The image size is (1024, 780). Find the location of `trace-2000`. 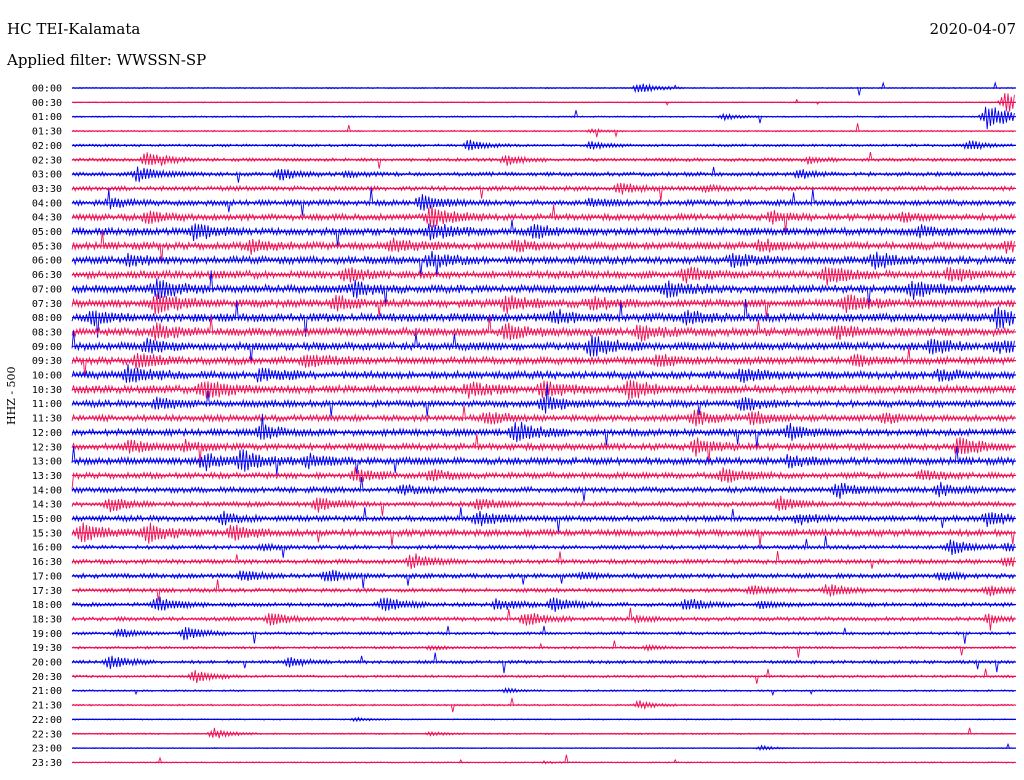

trace-2000 is located at coordinates (543, 663).